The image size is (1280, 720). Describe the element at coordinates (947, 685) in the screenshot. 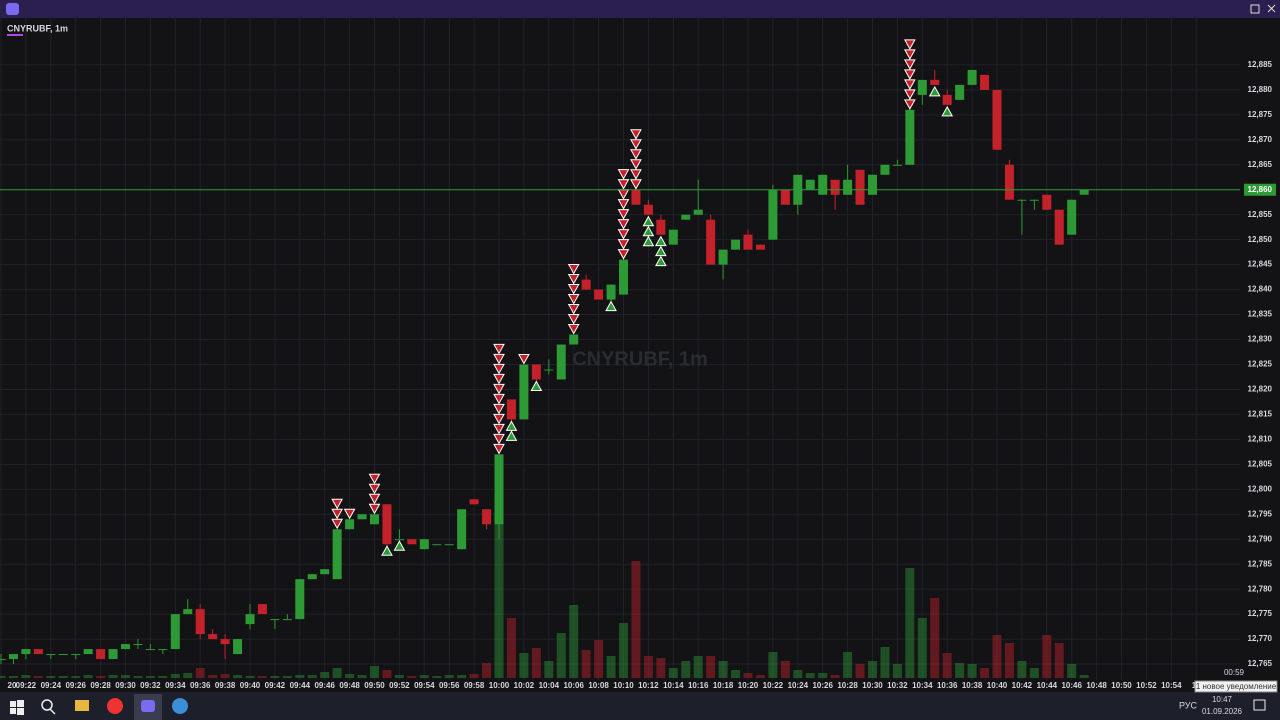

I see `x-tick-label: 10:36` at that location.